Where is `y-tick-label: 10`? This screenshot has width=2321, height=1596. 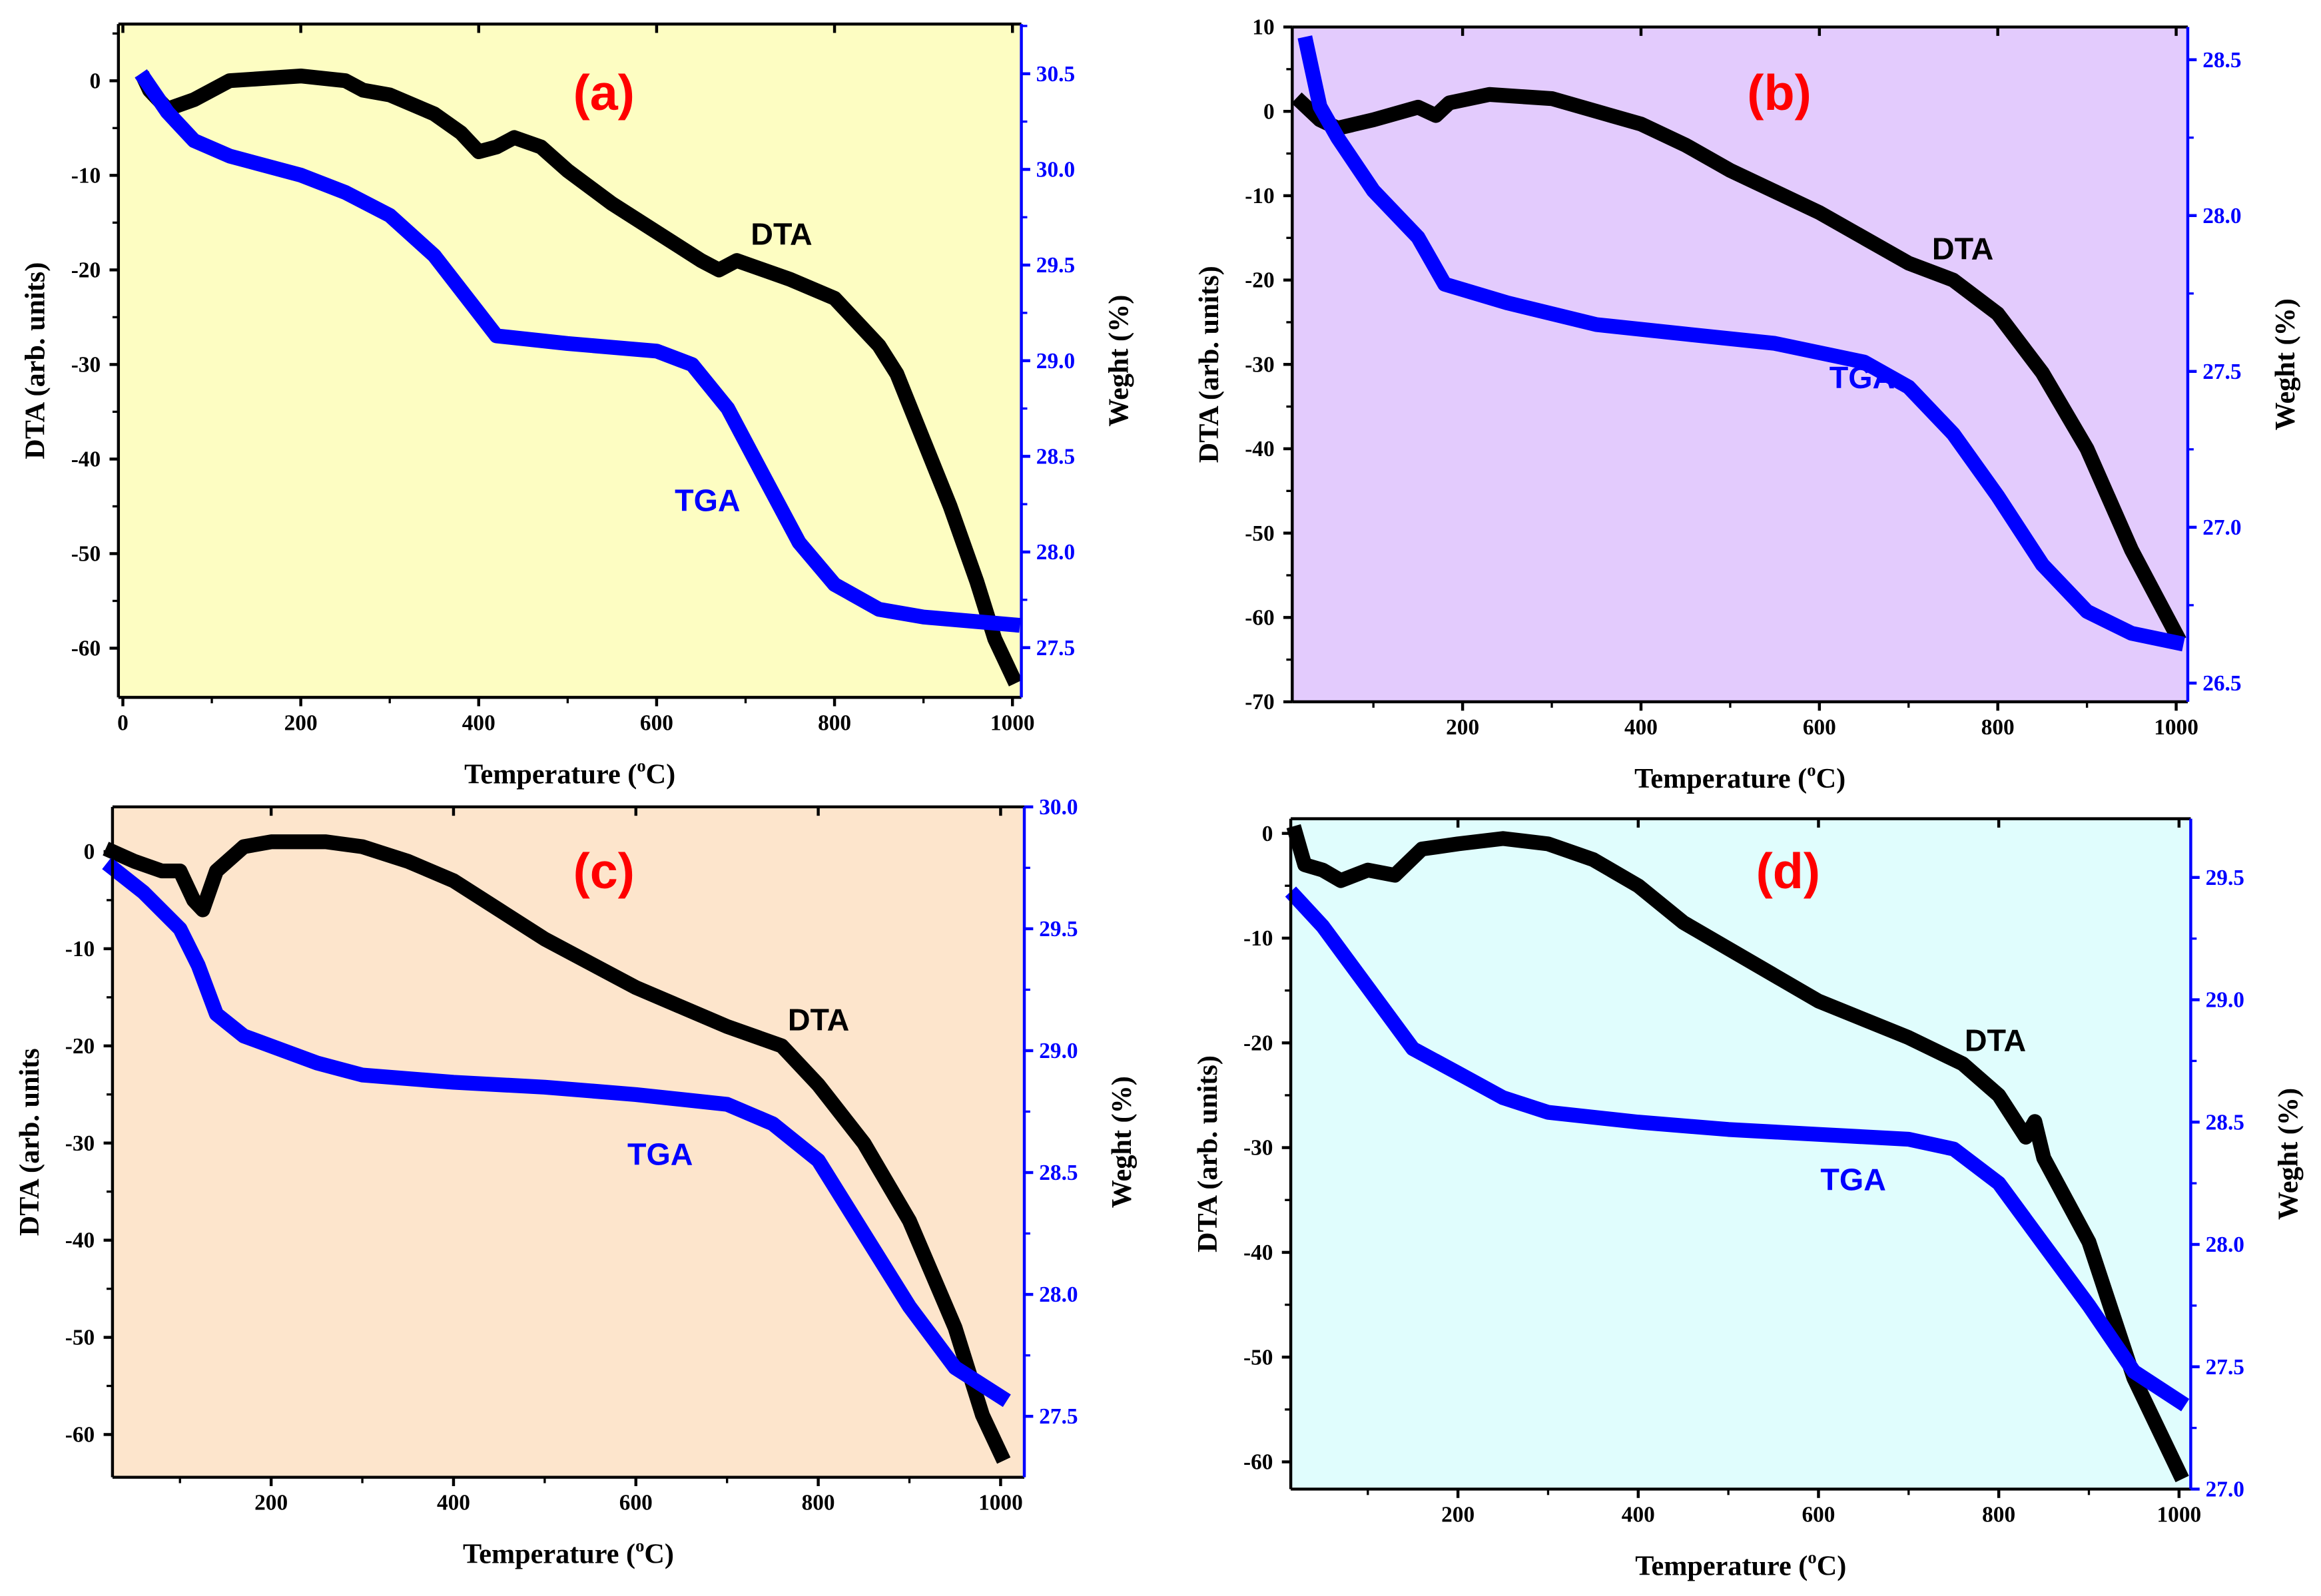
y-tick-label: 10 is located at coordinates (1263, 27).